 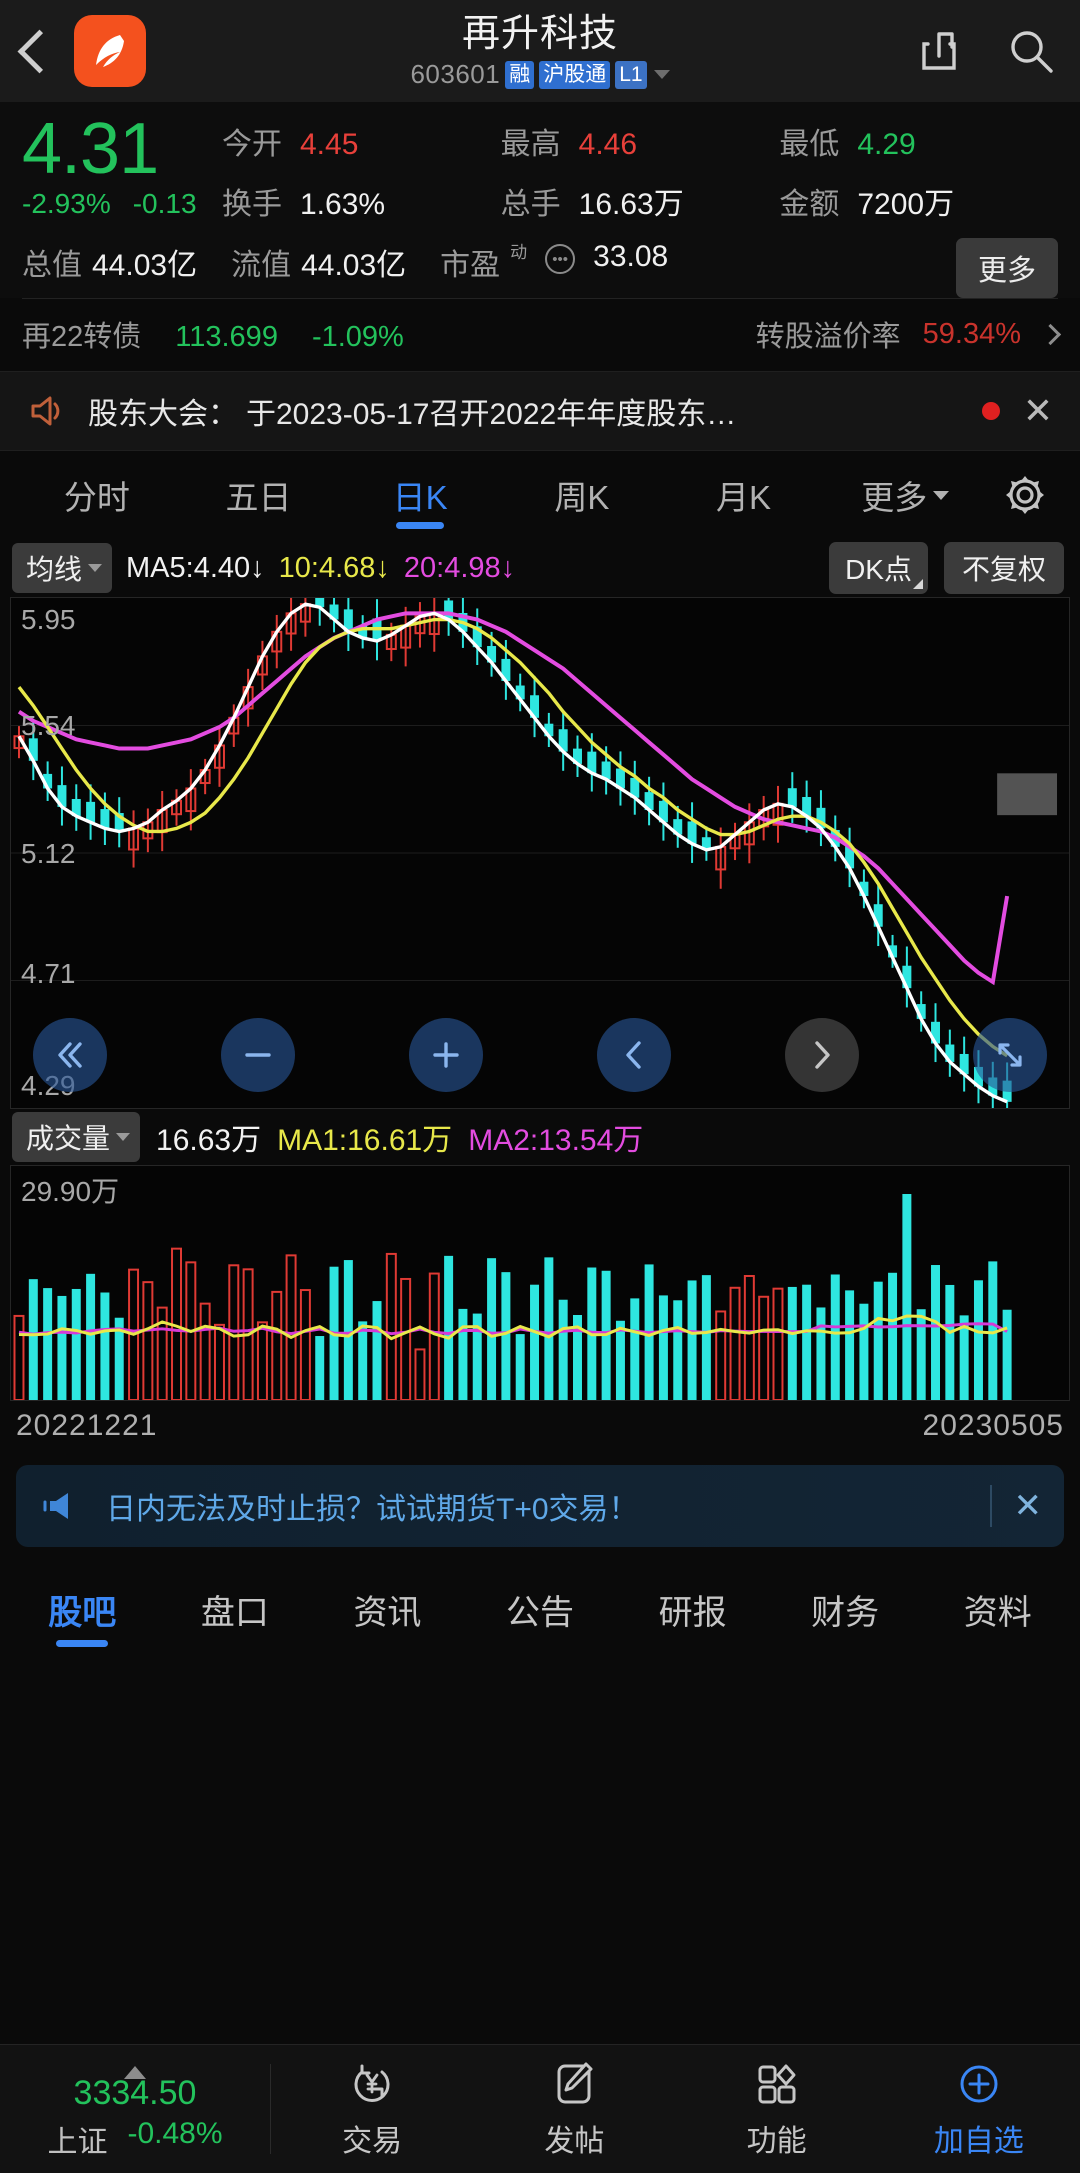 I want to click on tab-guba: 股吧, so click(x=82, y=1609).